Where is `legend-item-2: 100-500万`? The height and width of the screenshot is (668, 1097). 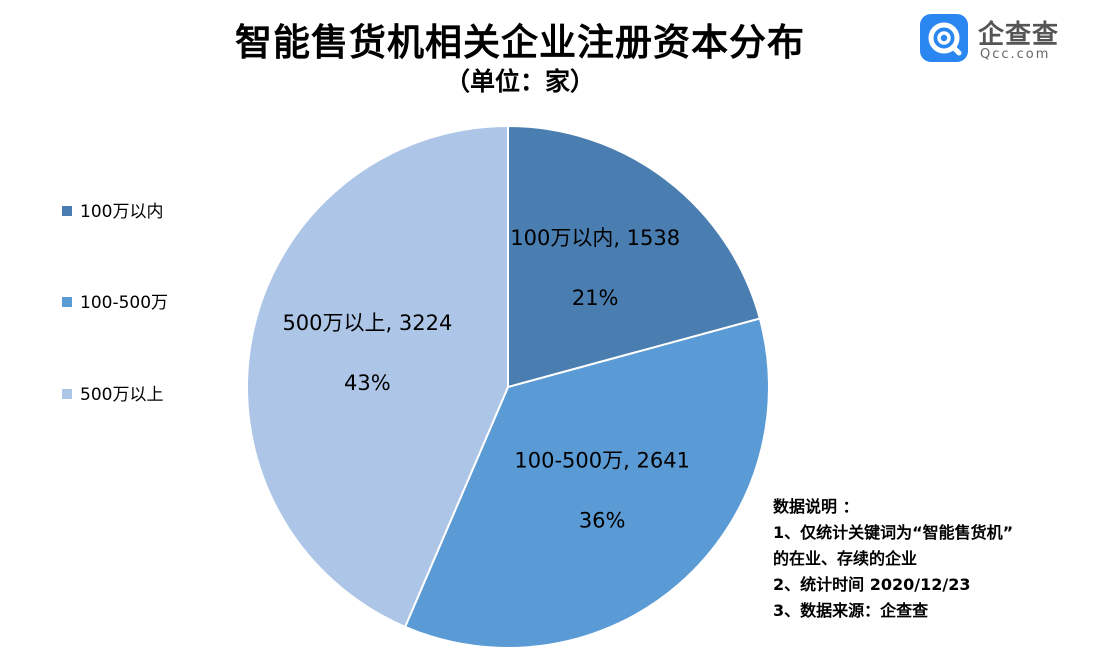
legend-item-2: 100-500万 is located at coordinates (115, 303).